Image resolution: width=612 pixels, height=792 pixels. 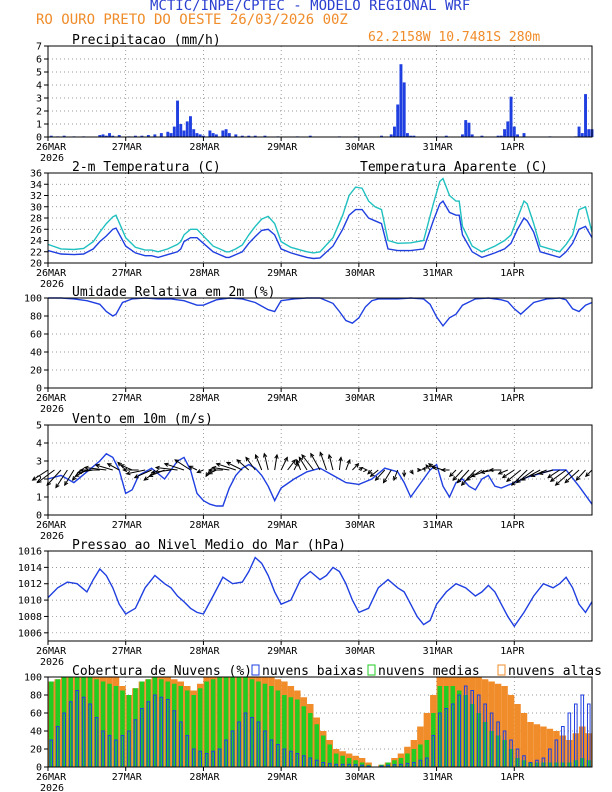 I want to click on y-tick-label: 100, so click(x=33, y=678).